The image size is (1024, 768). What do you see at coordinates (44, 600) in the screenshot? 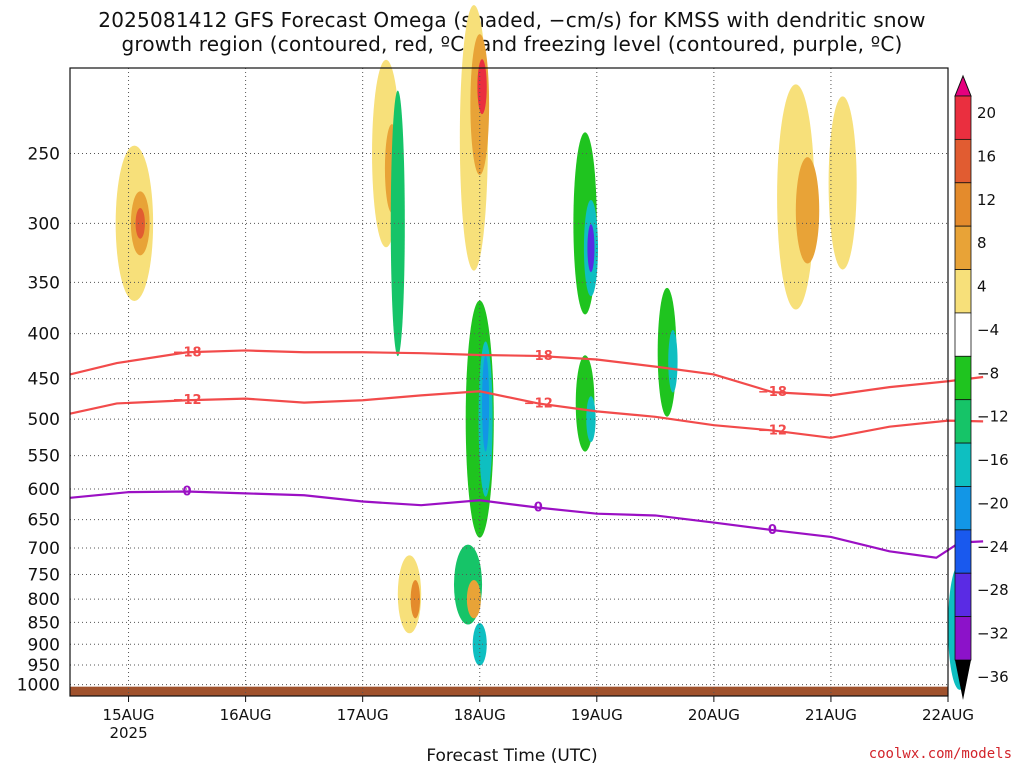
I see `y-tick-label: 800` at bounding box center [44, 600].